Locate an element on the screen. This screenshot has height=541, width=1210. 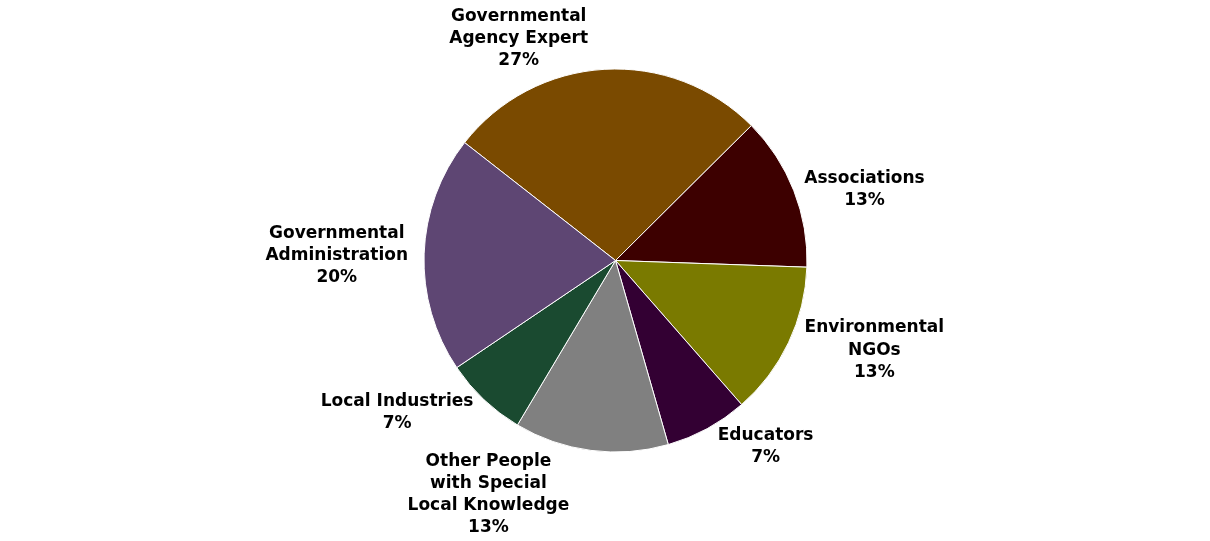
data-label: 20% is located at coordinates (337, 275).